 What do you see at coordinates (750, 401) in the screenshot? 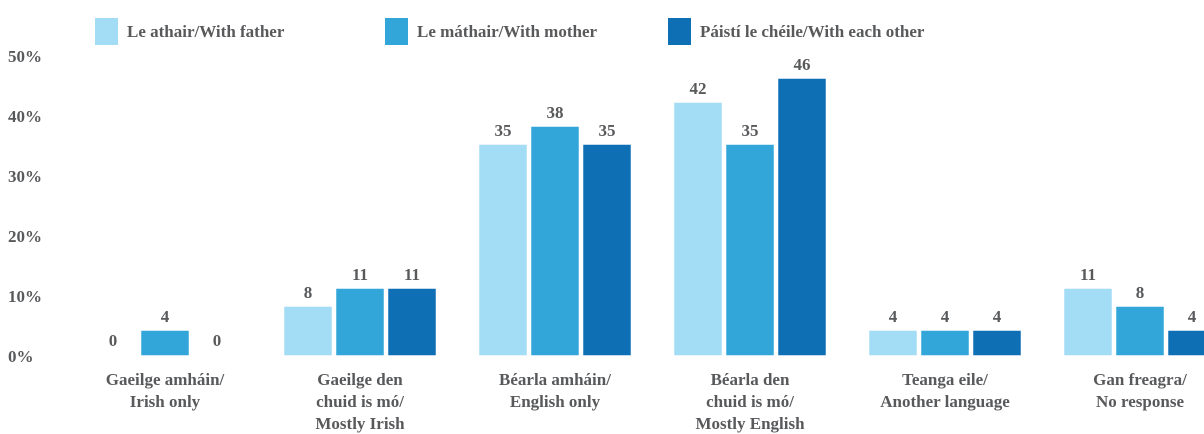
I see `x-tick-label: Béarla den chuid is mó/Mostly English` at bounding box center [750, 401].